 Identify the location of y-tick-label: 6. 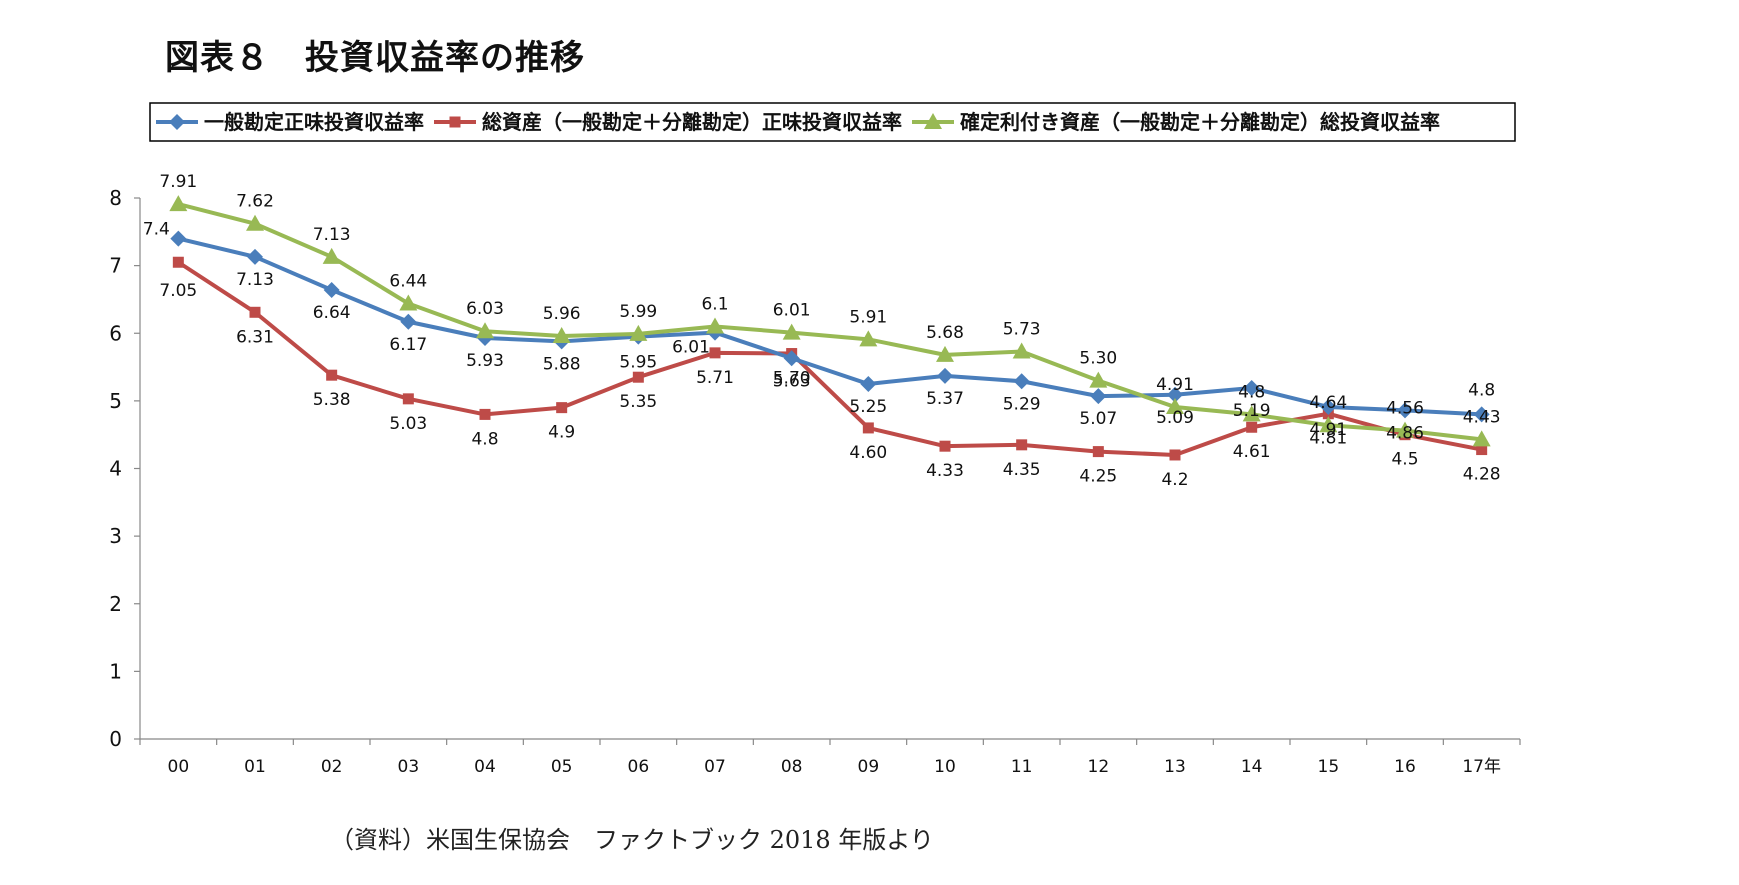
(115, 333).